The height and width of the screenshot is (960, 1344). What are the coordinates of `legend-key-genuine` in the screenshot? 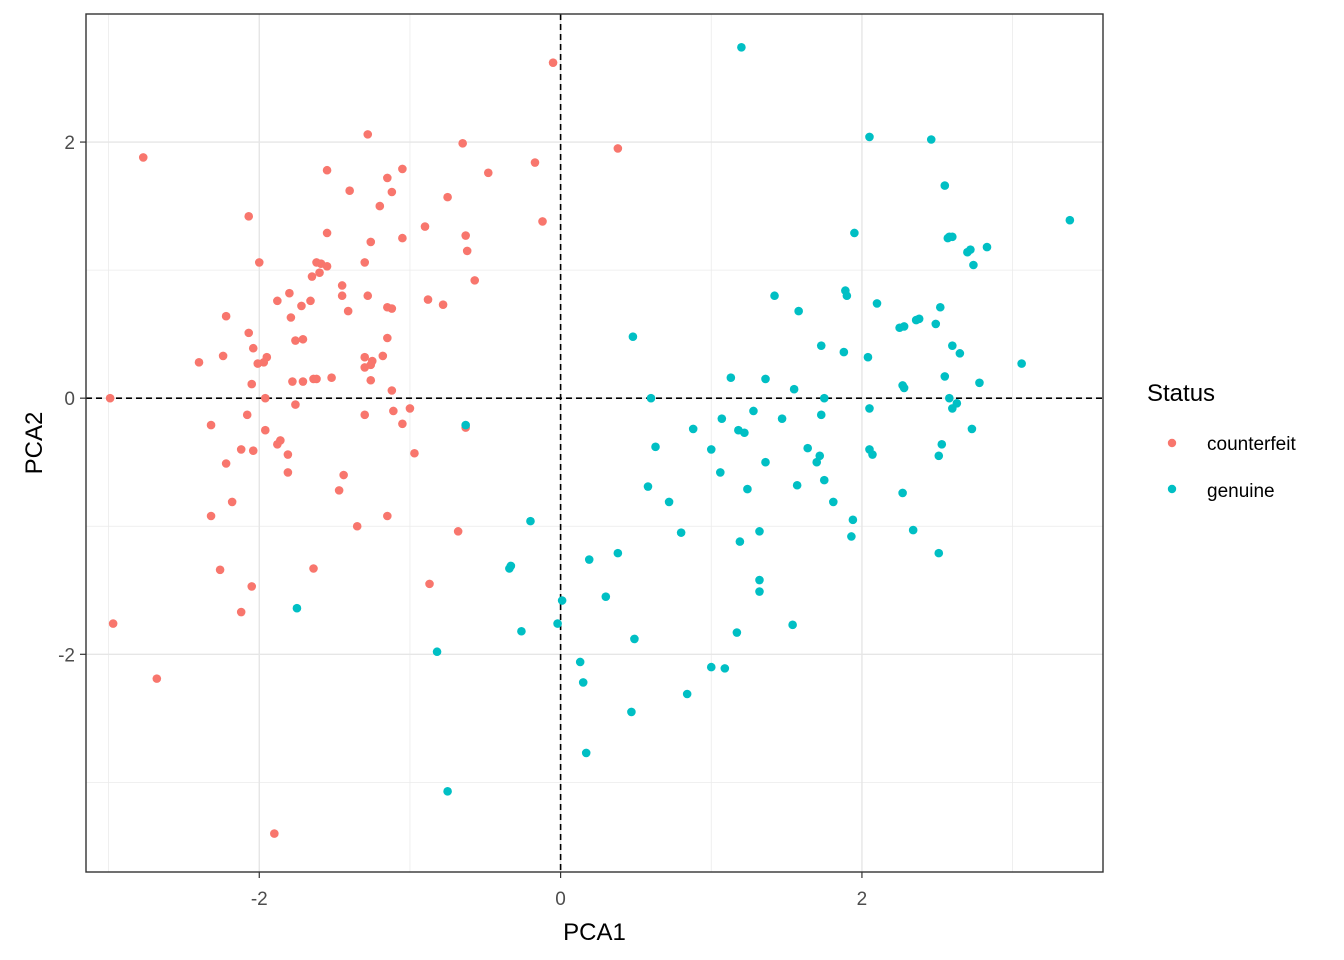 It's located at (1172, 489).